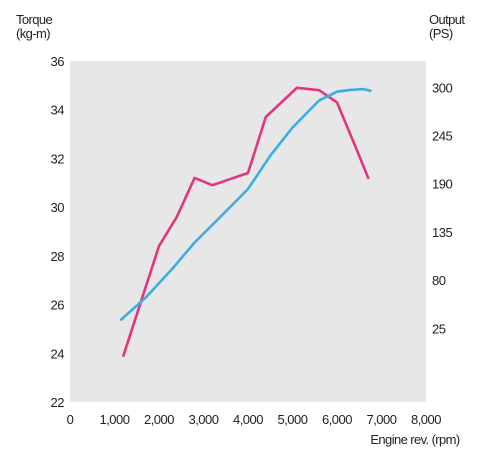 The image size is (478, 452). What do you see at coordinates (415, 439) in the screenshot?
I see `x-axis-title: Engine rev. (rpm)` at bounding box center [415, 439].